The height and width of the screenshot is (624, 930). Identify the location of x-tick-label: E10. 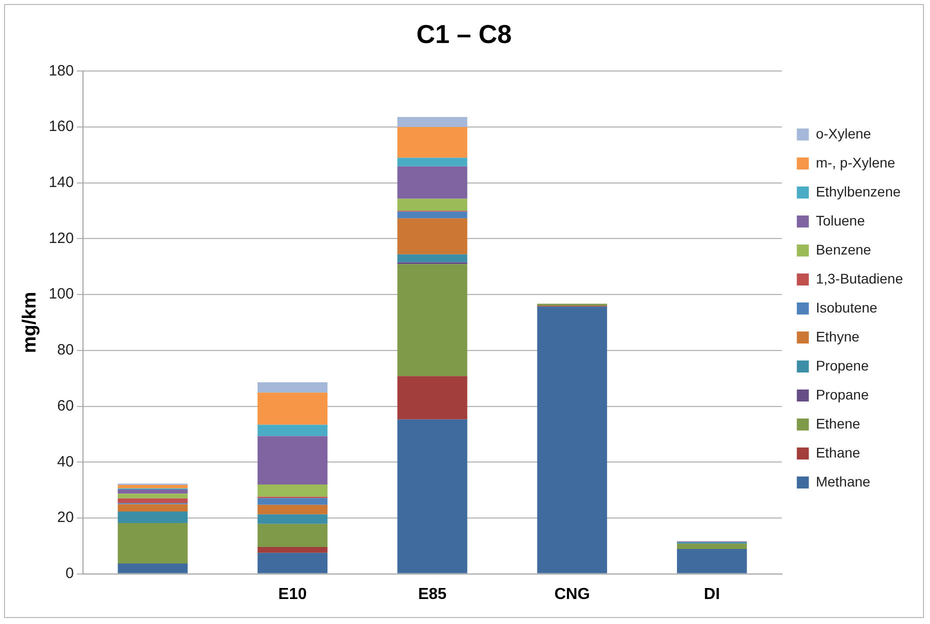
(292, 594).